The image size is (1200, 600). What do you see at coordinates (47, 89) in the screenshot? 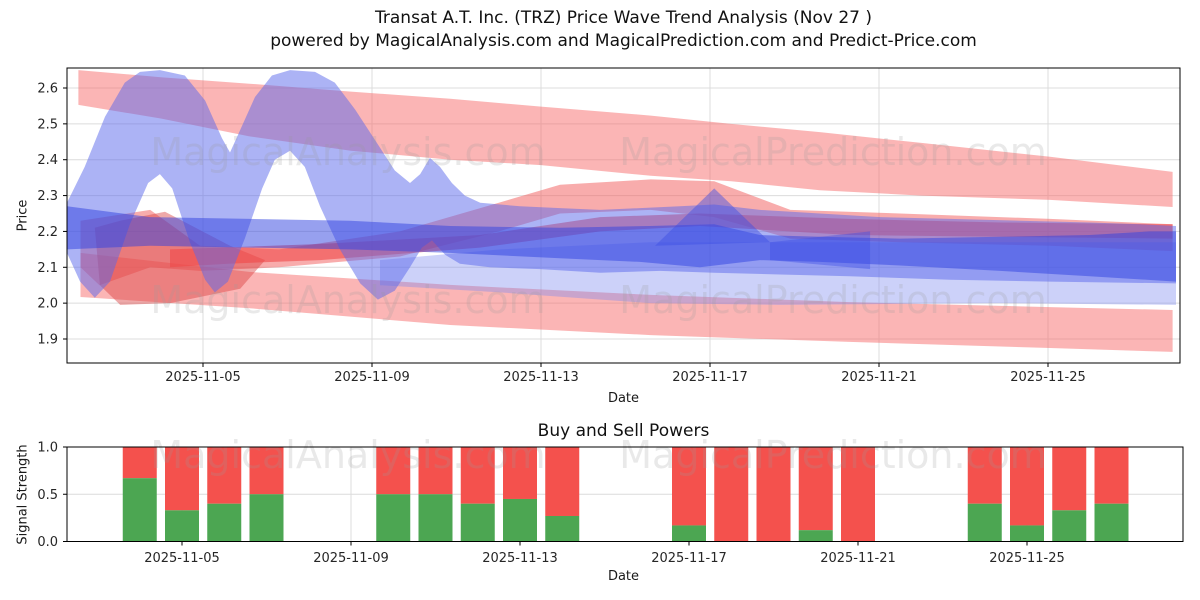
I see `y-tick-label: 2.6` at bounding box center [47, 89].